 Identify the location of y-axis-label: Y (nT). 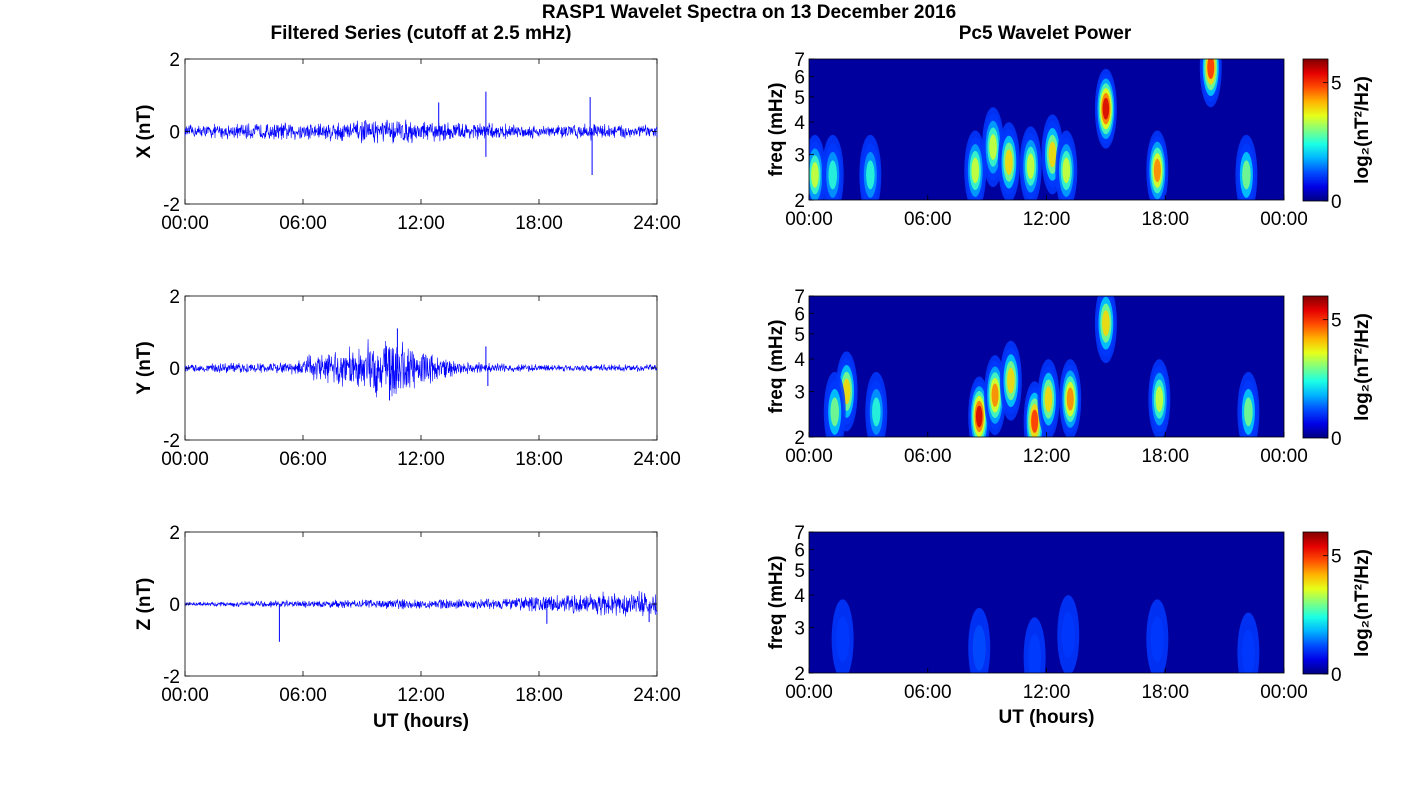
(144, 367).